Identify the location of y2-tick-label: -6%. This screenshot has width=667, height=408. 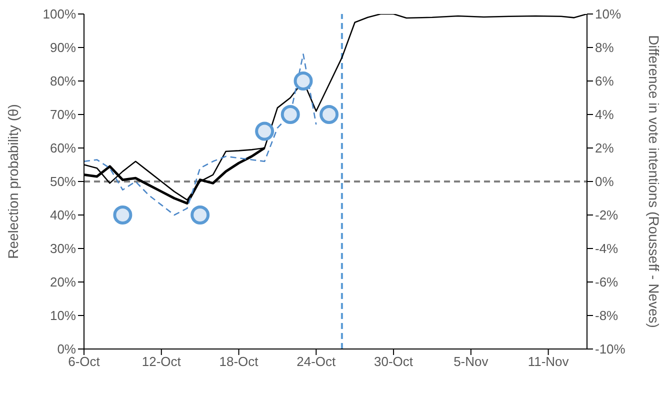
(607, 282).